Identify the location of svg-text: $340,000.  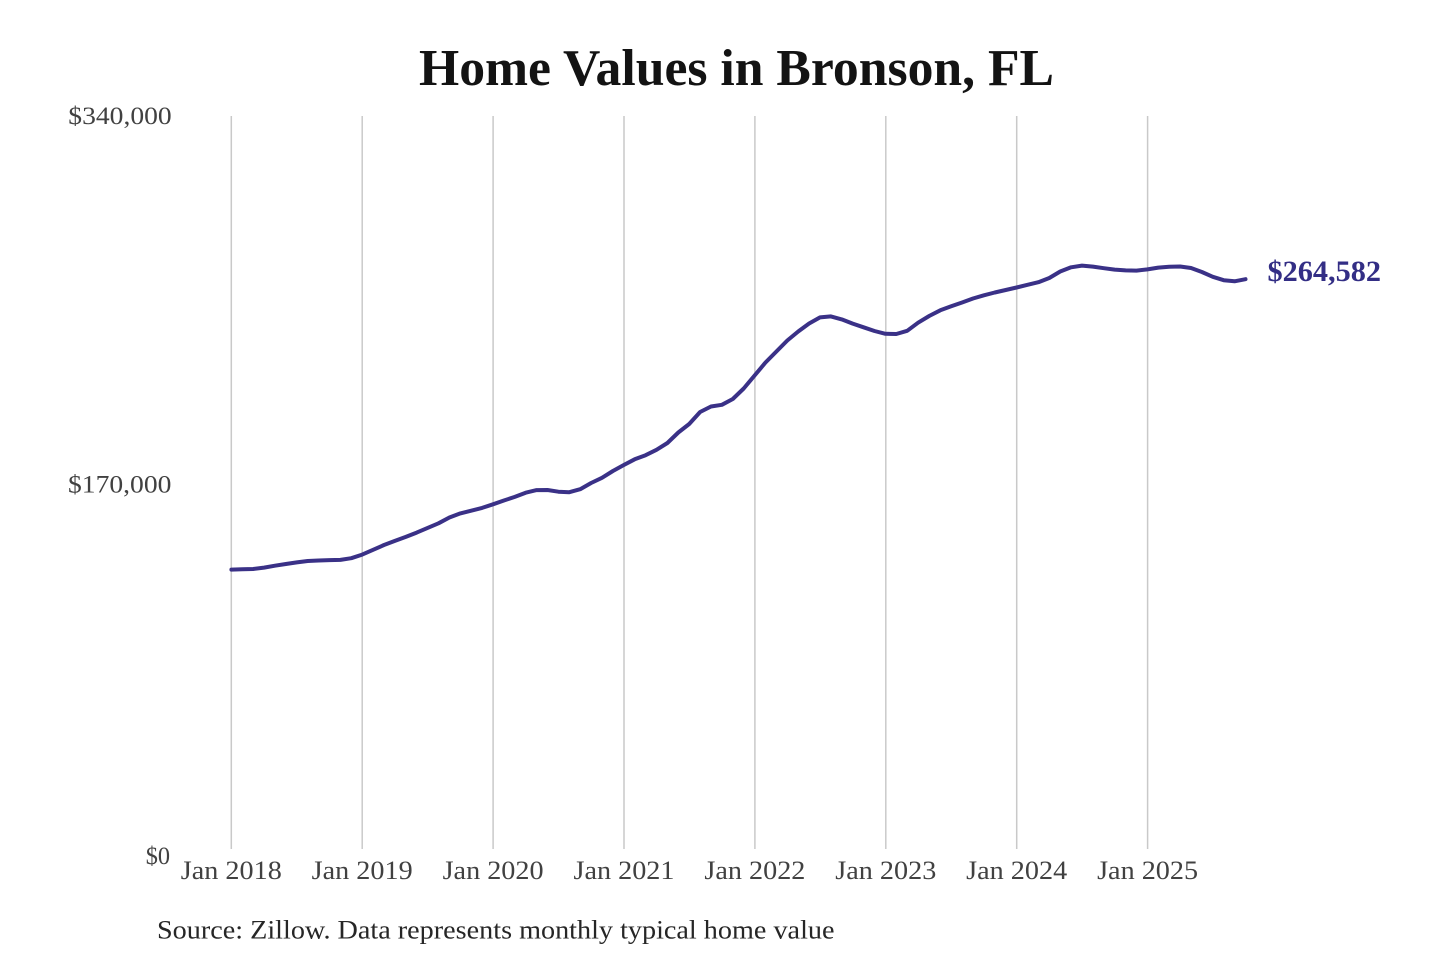
(119, 116).